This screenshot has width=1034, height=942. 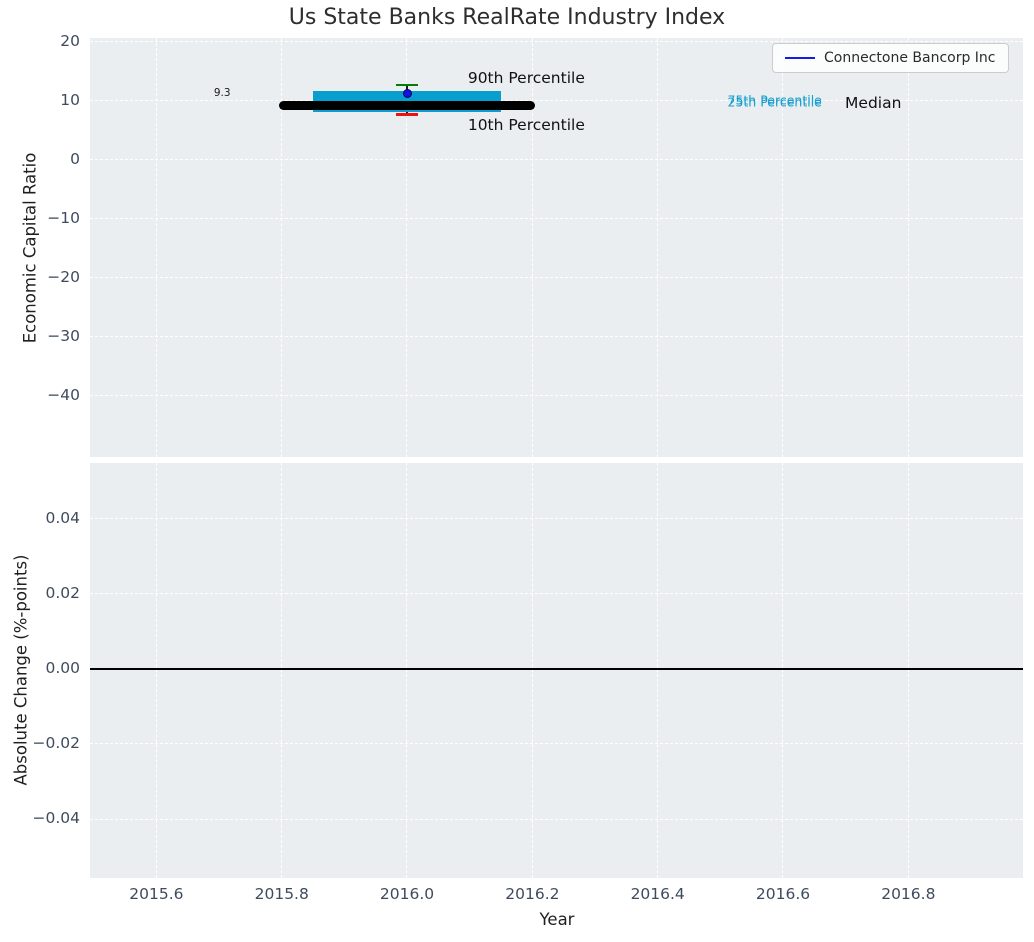 I want to click on x-tick-label: 2016.2, so click(x=532, y=894).